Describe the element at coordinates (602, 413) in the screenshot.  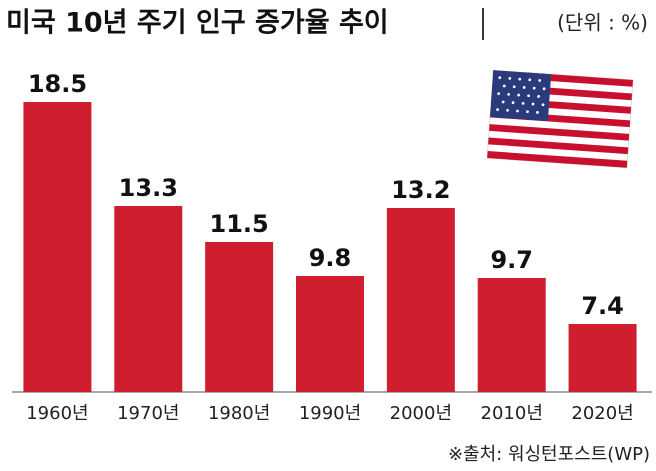
I see `x-tick-label: 2020년` at that location.